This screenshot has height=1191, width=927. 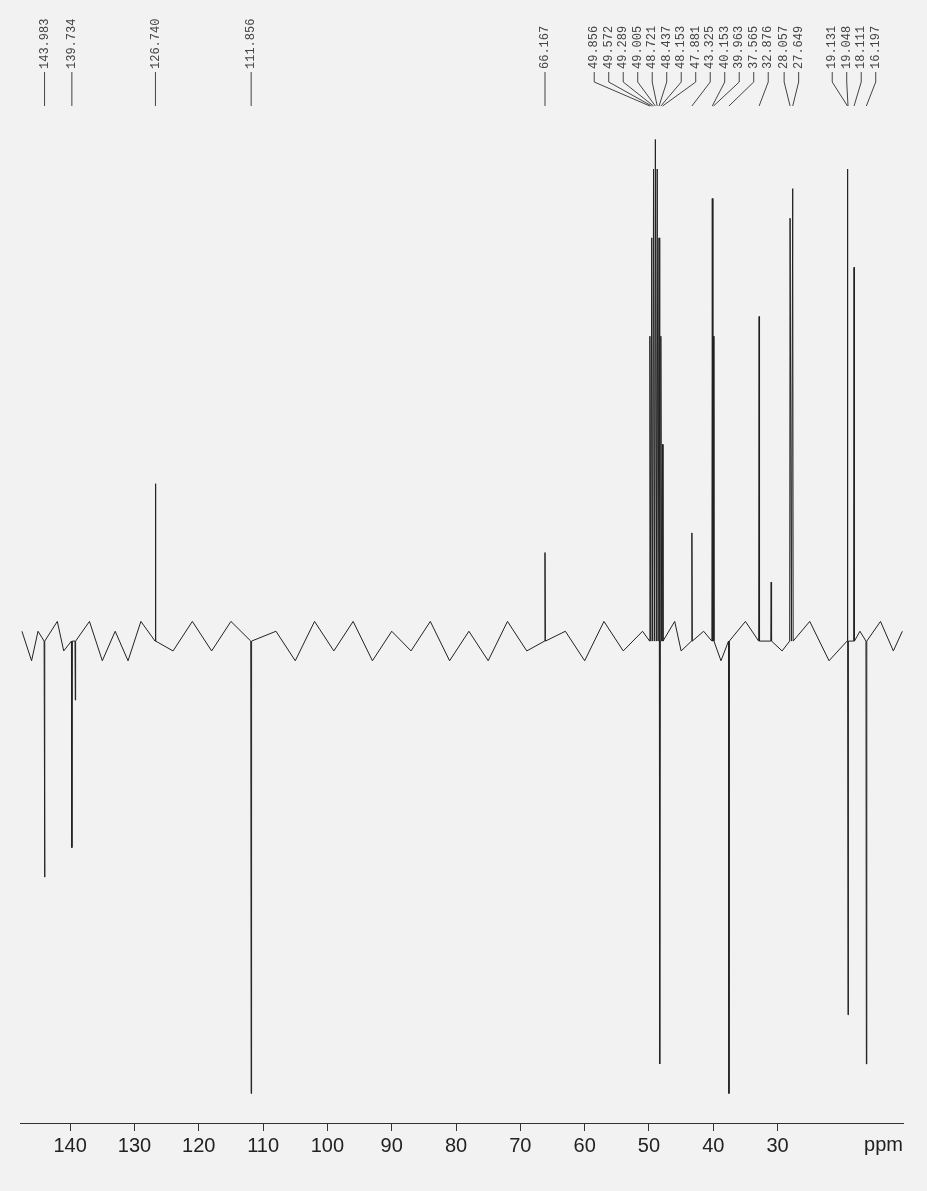 I want to click on annotation: 37.565, so click(x=753, y=47).